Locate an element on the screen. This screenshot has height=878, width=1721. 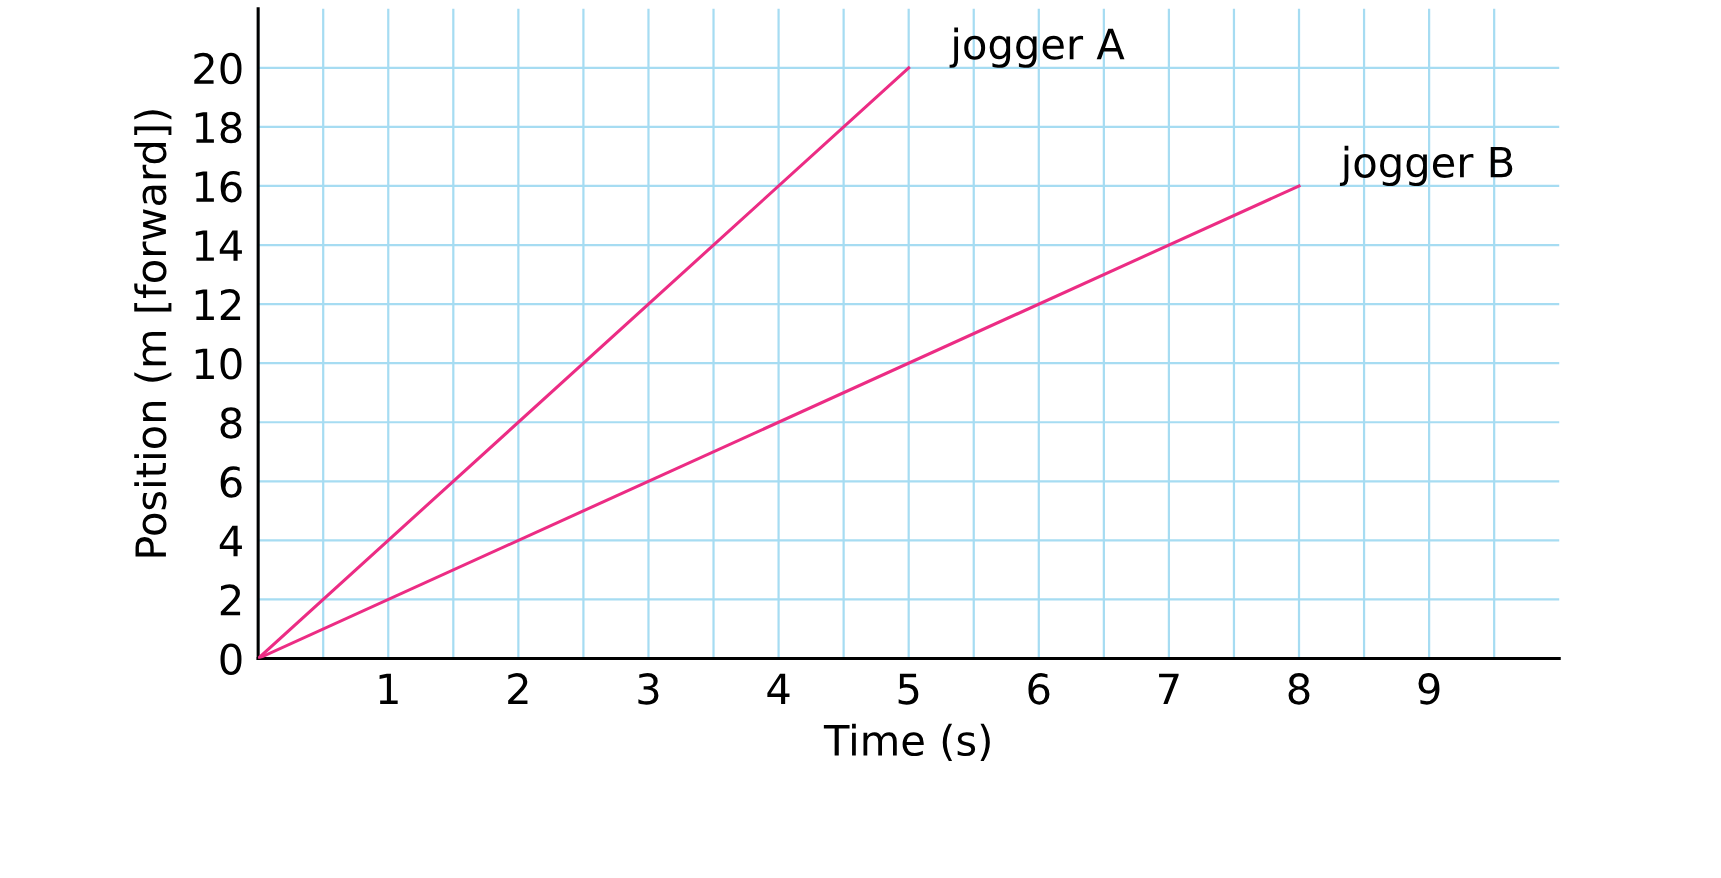
y-tick-label: 10 is located at coordinates (218, 364).